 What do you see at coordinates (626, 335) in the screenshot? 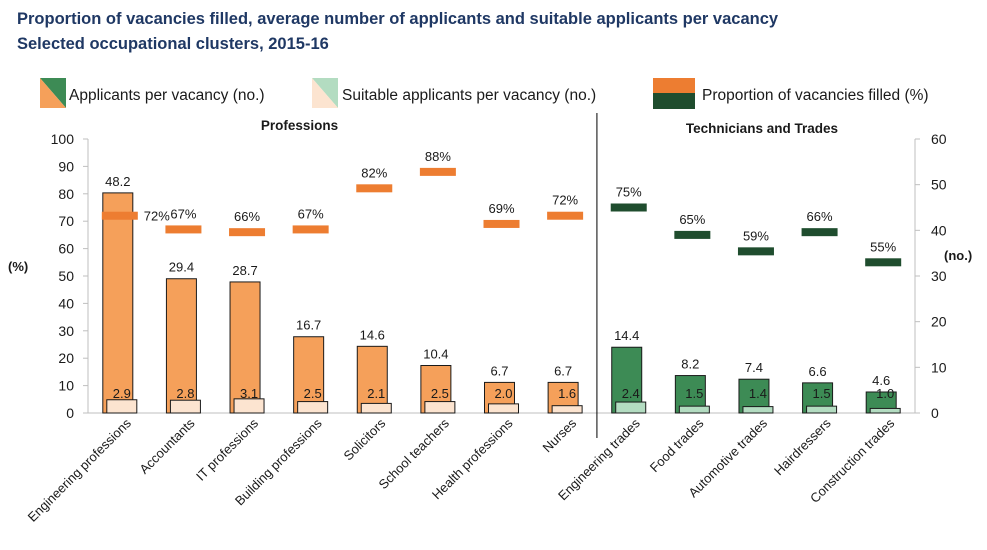
I see `label-applicants-engineering-trades: 14.4` at bounding box center [626, 335].